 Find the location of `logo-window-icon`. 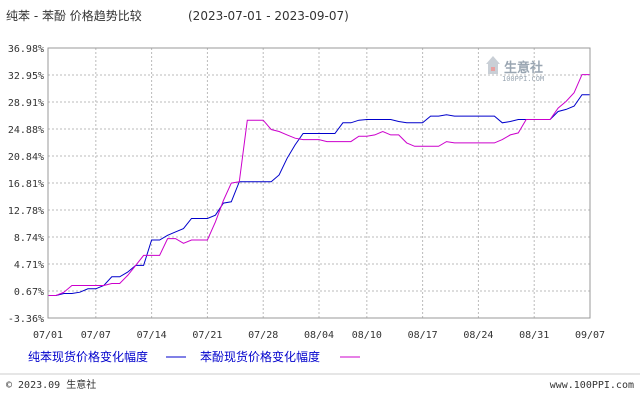

logo-window-icon is located at coordinates (493, 69).